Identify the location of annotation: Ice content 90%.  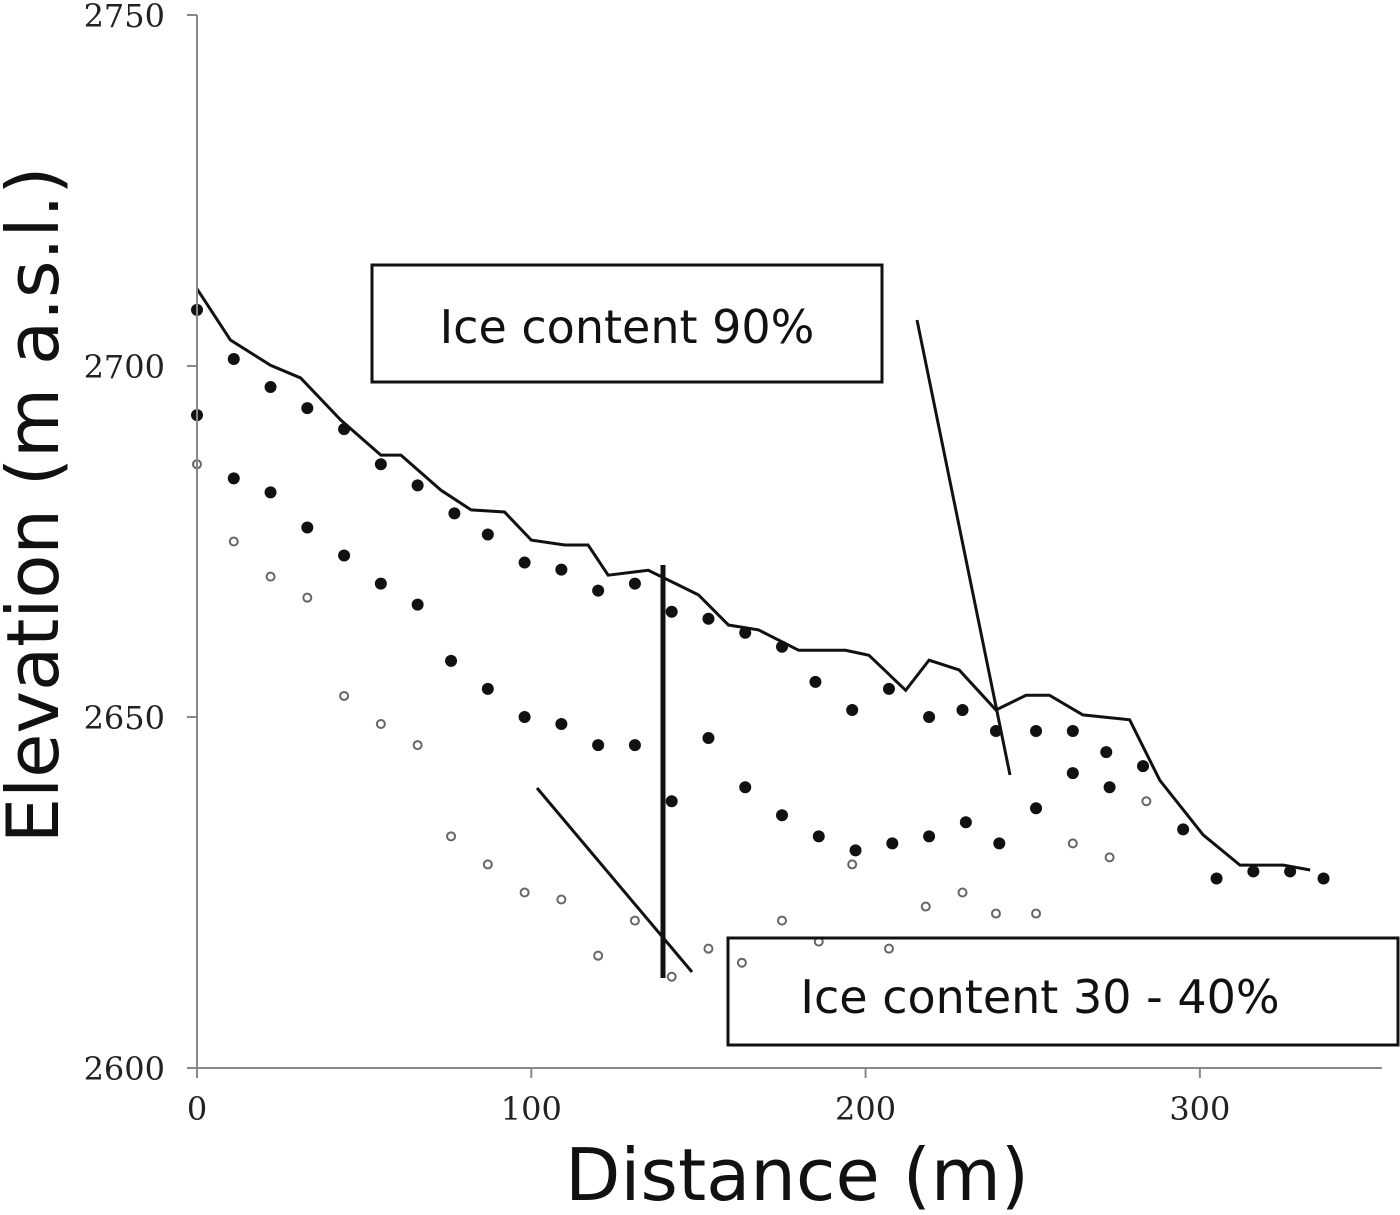
(627, 327).